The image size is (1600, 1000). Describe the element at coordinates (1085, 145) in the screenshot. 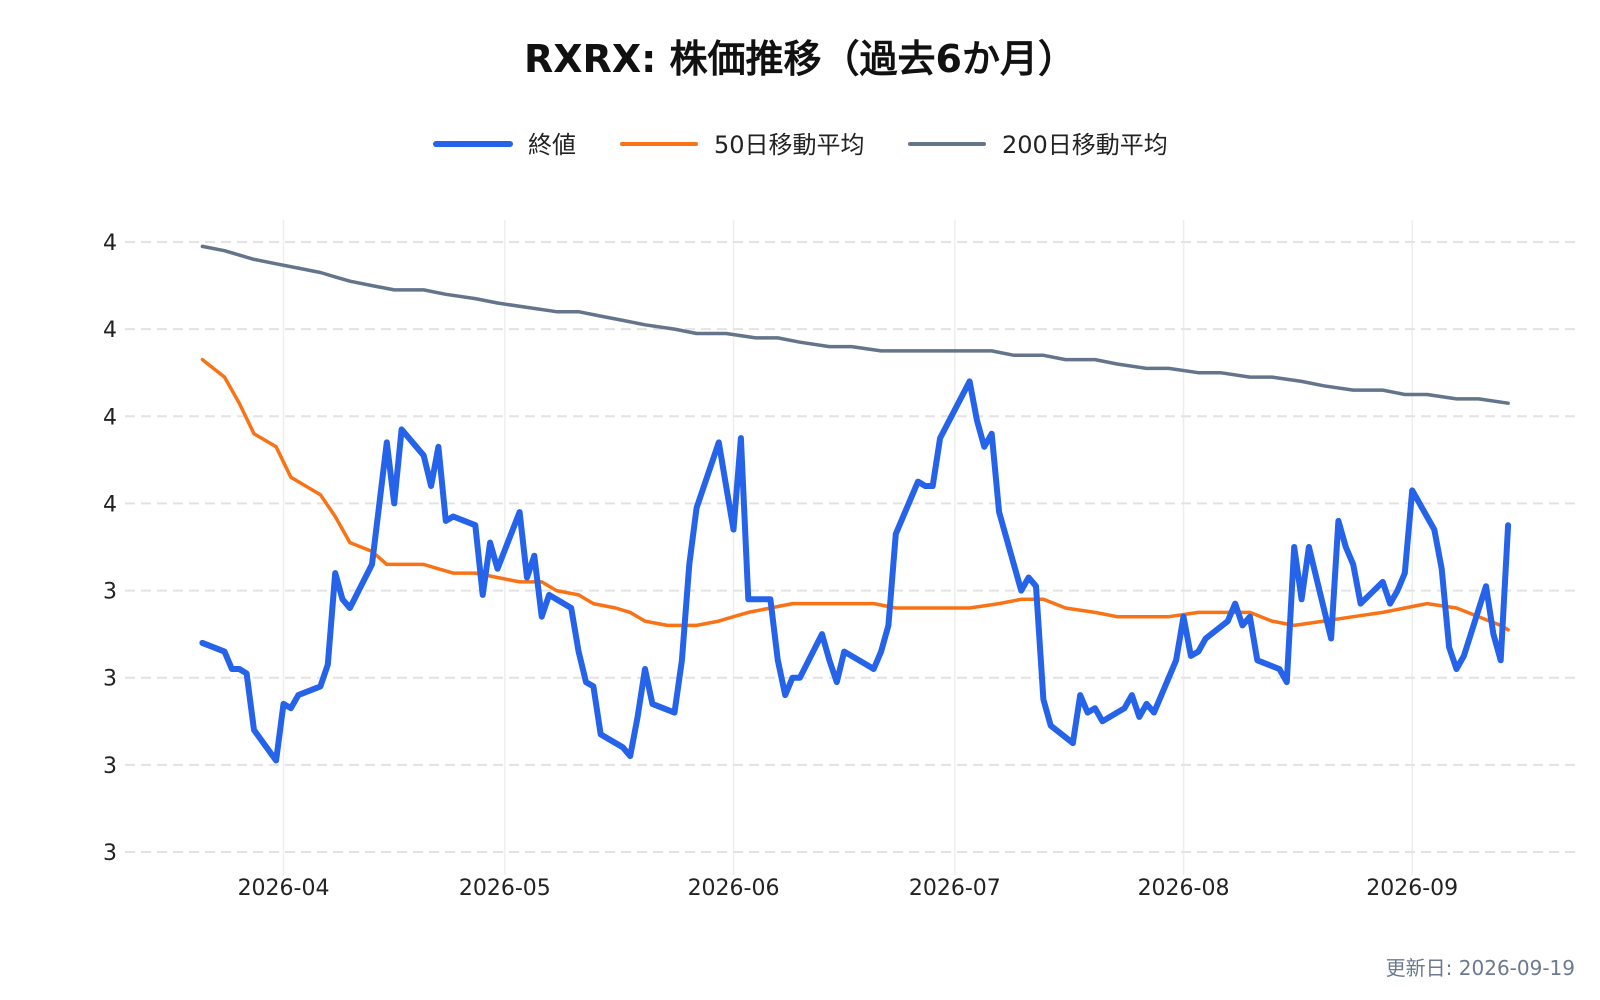

I see `legend-label-ma200: 200日移動平均` at that location.